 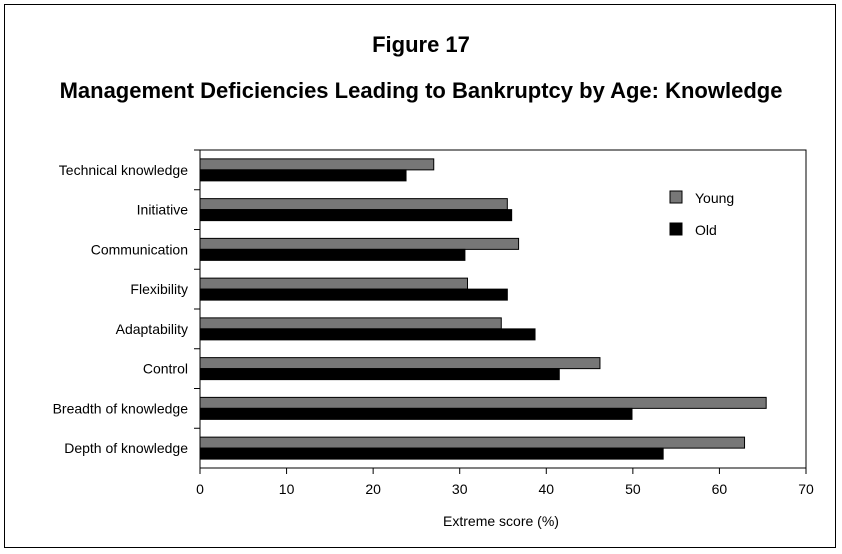 I want to click on x-tick-label: 10, so click(x=287, y=489).